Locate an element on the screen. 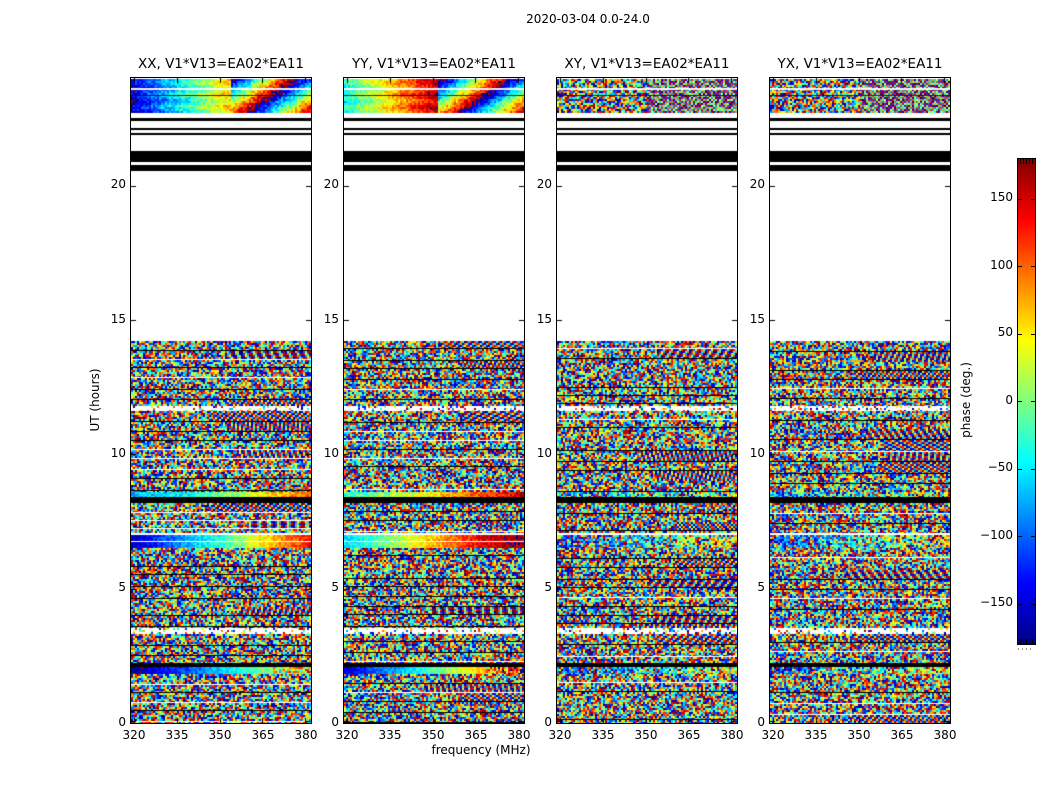 This screenshot has width=1050, height=800. heatmap-yx is located at coordinates (860, 400).